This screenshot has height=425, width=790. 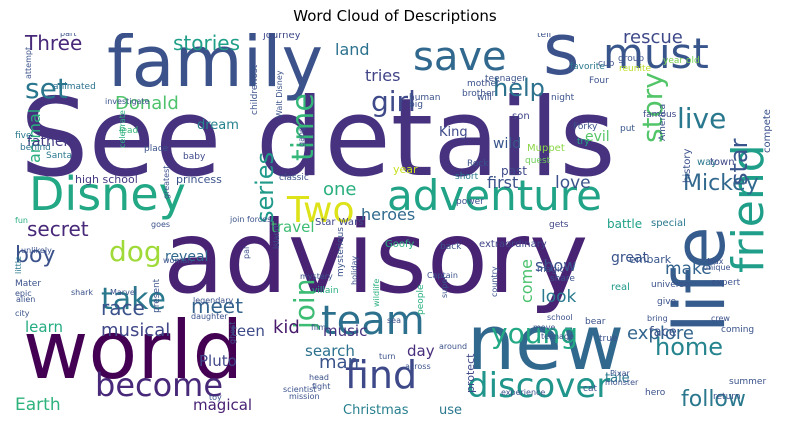 I want to click on word-five: five, so click(x=23, y=136).